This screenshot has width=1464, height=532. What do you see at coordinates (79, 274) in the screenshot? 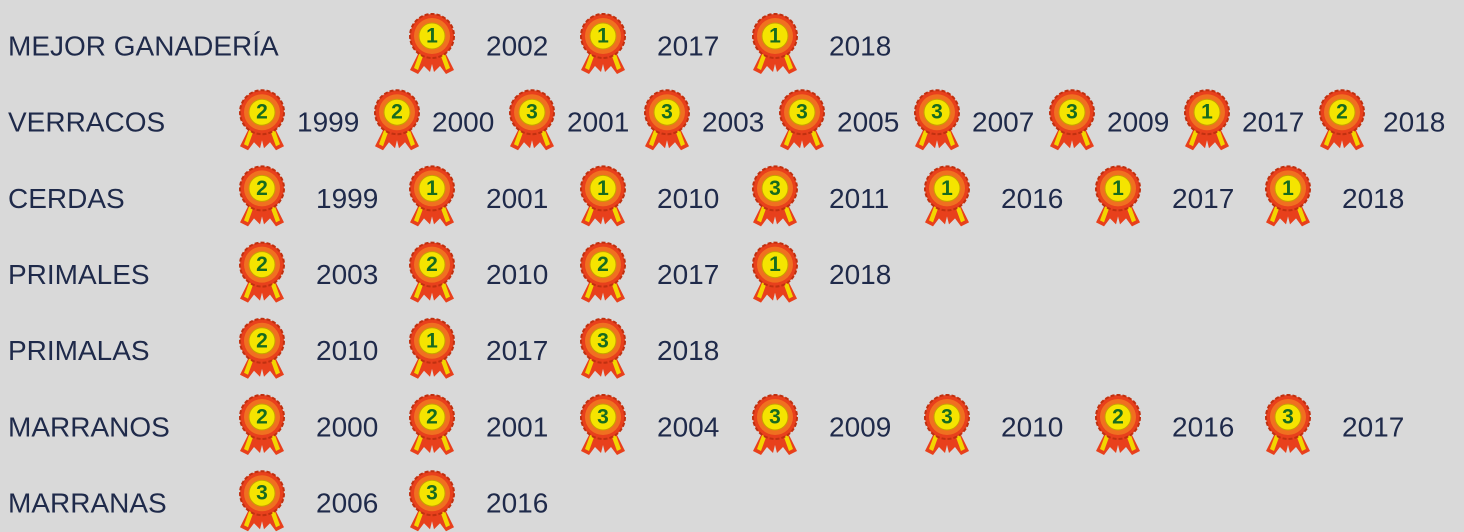
I see `row-label: PRIMALES` at bounding box center [79, 274].